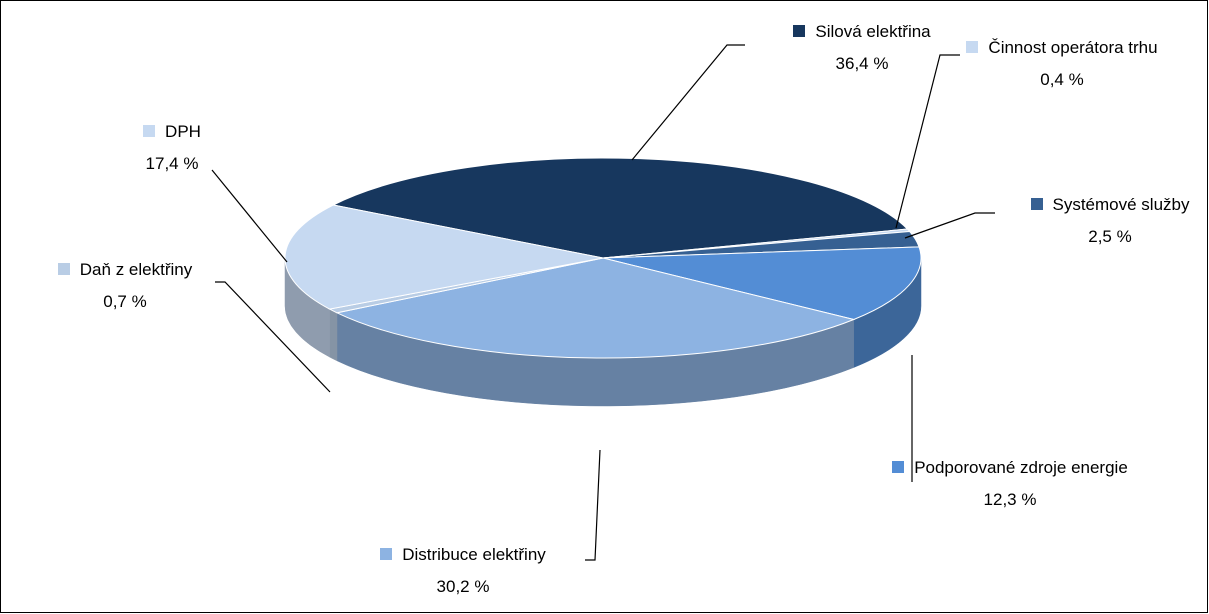  I want to click on label-name-line: Systémové služby, so click(1102, 205).